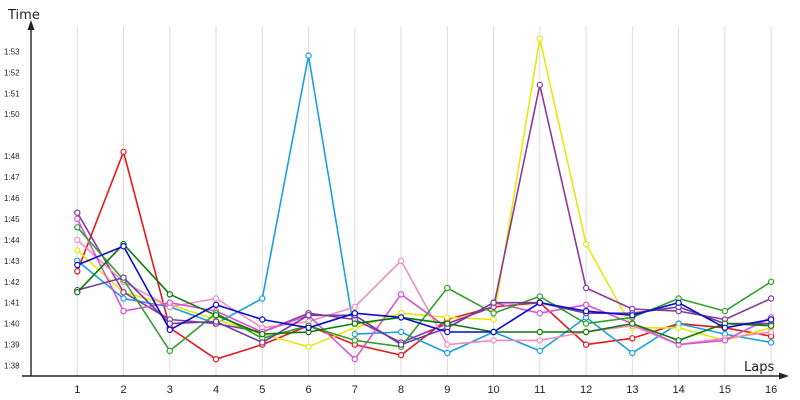 This screenshot has width=800, height=400. I want to click on y-tick-label: 1:45, so click(12, 219).